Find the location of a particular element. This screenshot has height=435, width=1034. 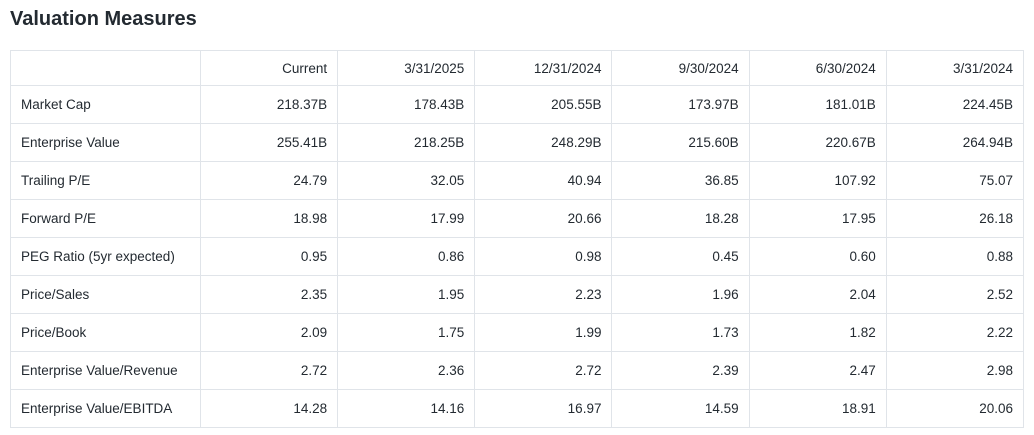

table-row: Price/Book 2.09 1.75 1.99 1.73 1.82 2.22 is located at coordinates (517, 332).